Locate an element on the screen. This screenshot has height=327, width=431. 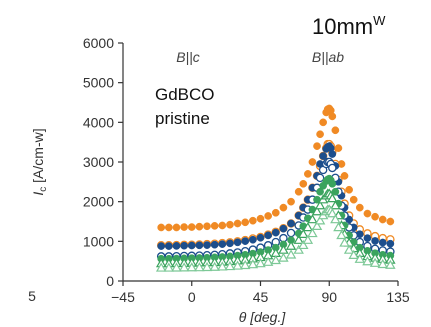
x-axis-title: θ [deg.] is located at coordinates (263, 317).